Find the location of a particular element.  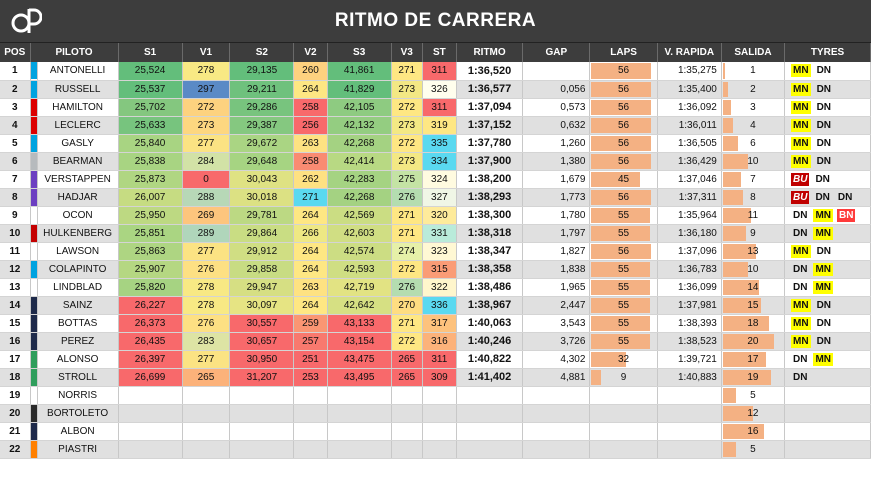

cell-v2 is located at coordinates (310, 449).